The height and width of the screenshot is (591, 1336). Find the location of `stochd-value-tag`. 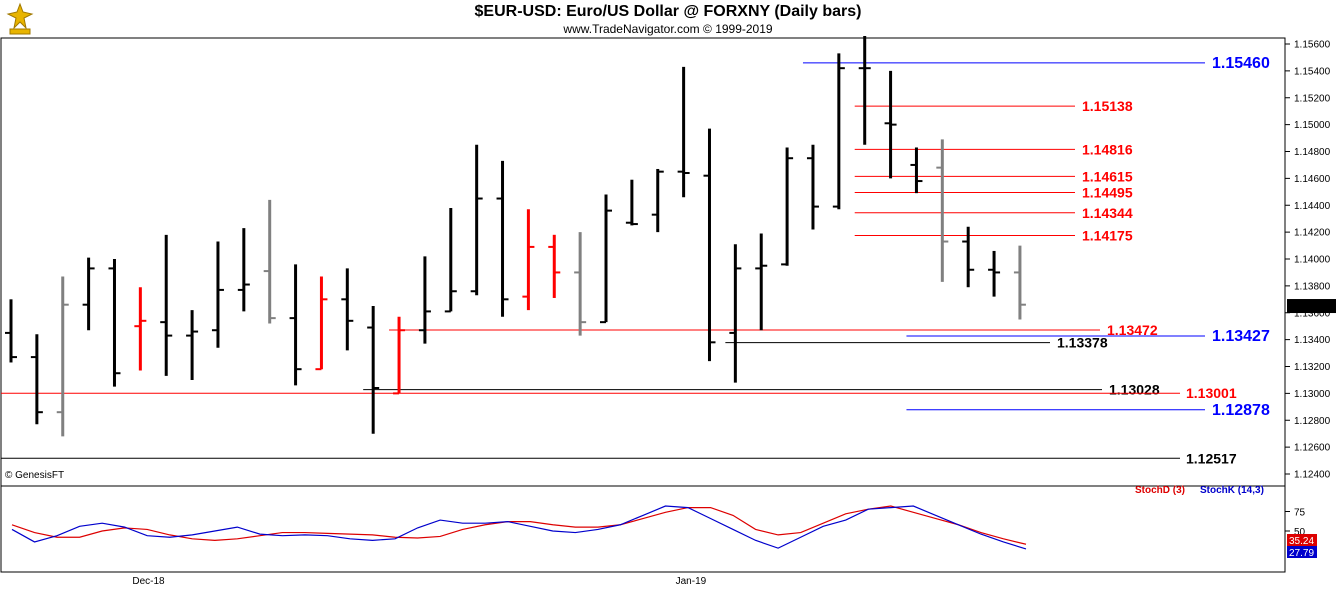

stochd-value-tag is located at coordinates (1302, 540).